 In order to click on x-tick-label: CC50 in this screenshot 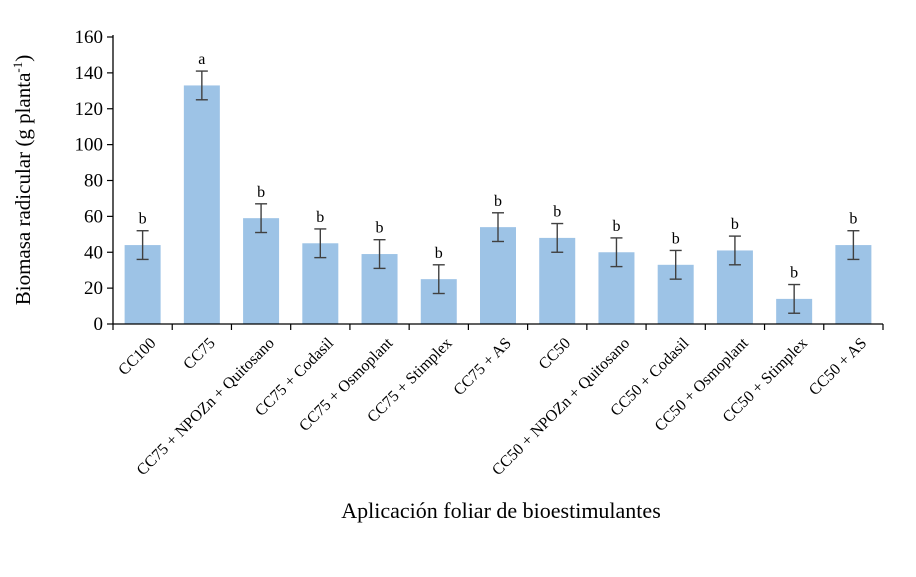, I will do `click(555, 354)`.